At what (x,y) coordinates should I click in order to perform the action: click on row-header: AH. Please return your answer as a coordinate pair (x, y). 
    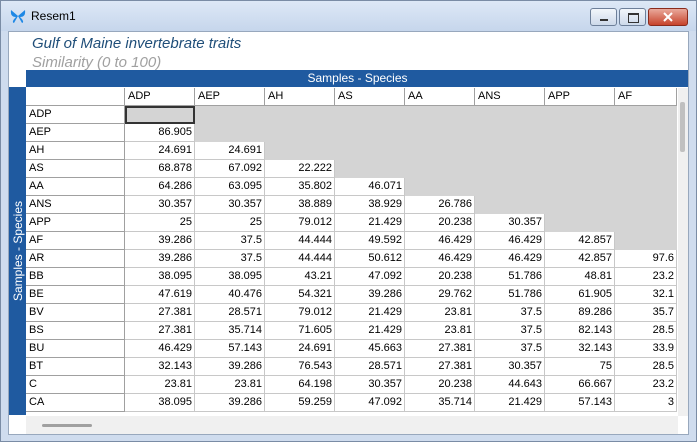
    Looking at the image, I should click on (75, 151).